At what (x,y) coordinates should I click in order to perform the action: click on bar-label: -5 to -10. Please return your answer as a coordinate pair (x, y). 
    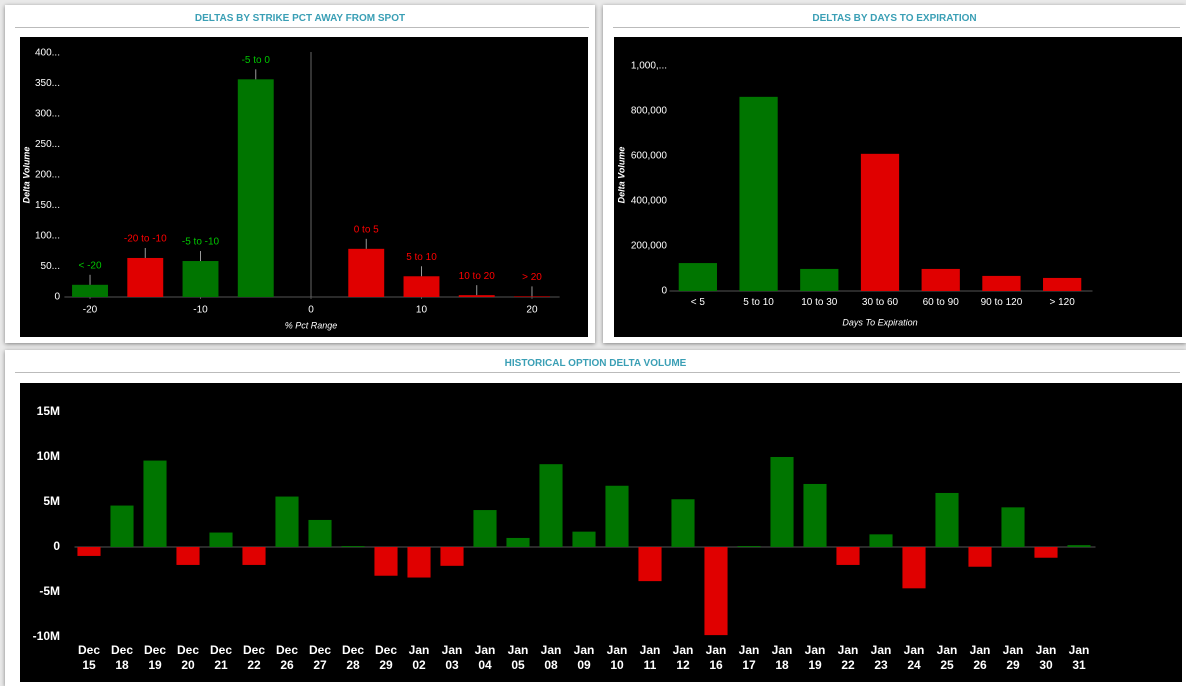
    Looking at the image, I should click on (201, 242).